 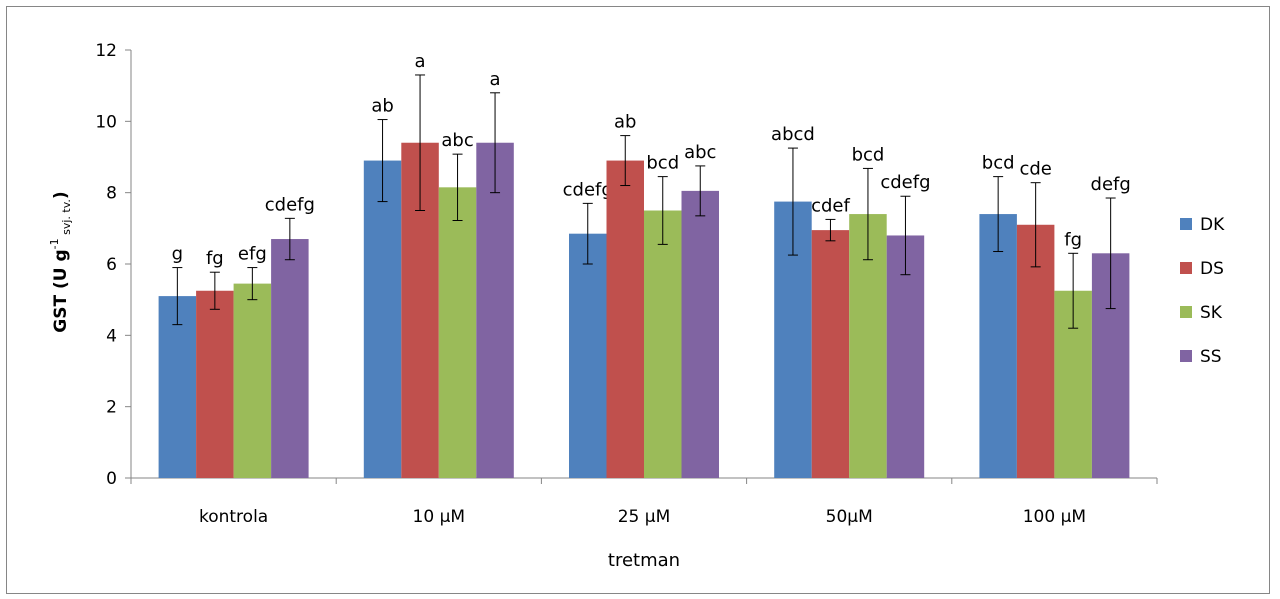 I want to click on x-axis-title: tretman, so click(x=644, y=560).